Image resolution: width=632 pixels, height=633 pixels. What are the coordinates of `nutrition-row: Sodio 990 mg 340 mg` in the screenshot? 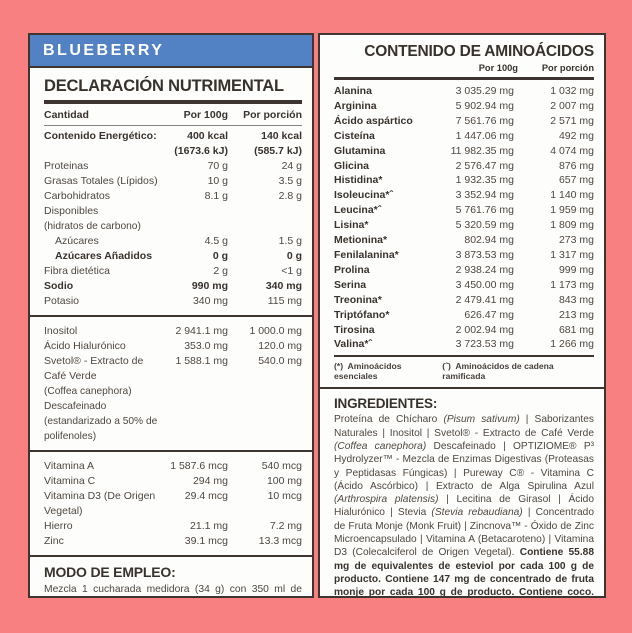 It's located at (173, 286).